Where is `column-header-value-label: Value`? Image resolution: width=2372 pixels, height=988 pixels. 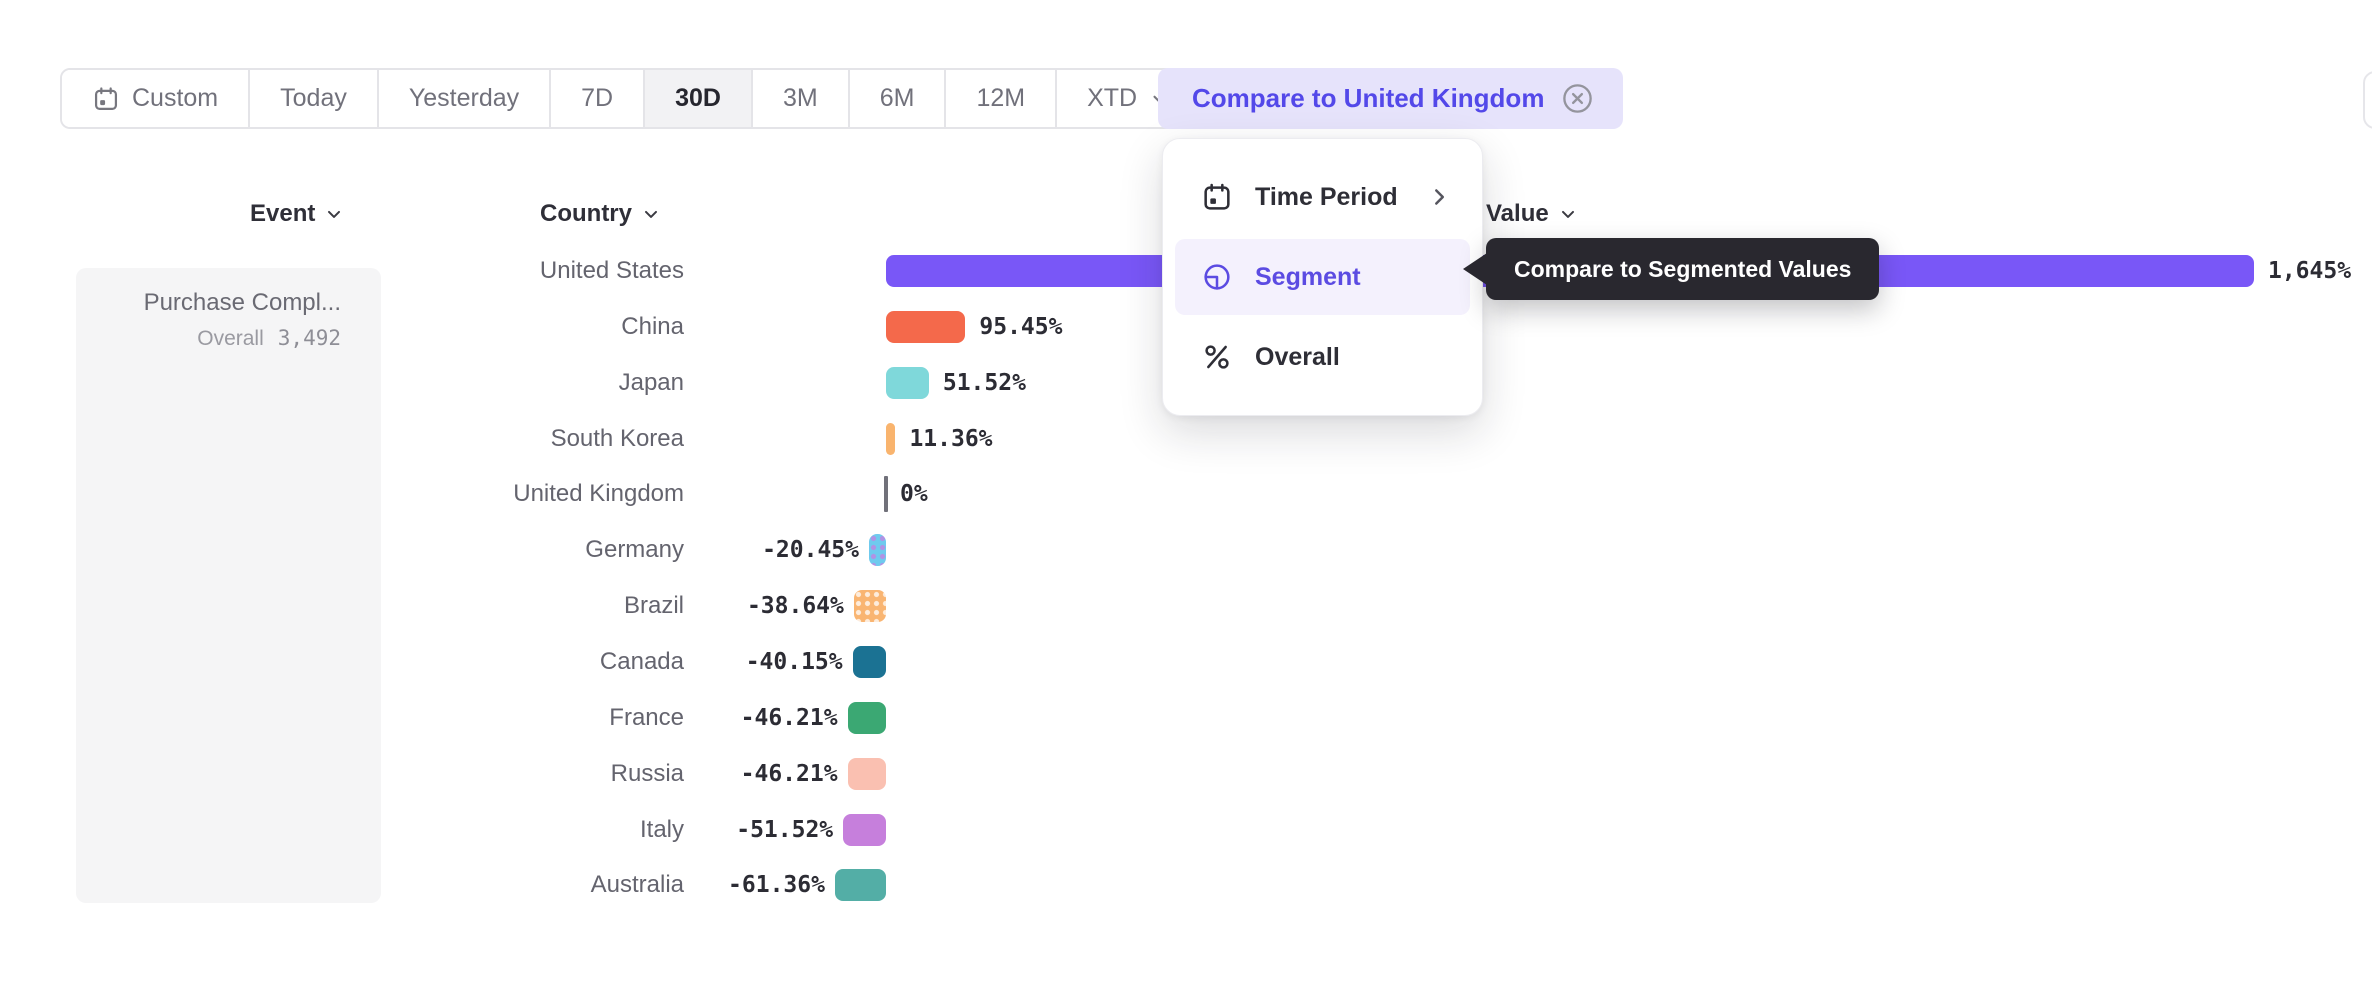
column-header-value-label: Value is located at coordinates (1517, 213).